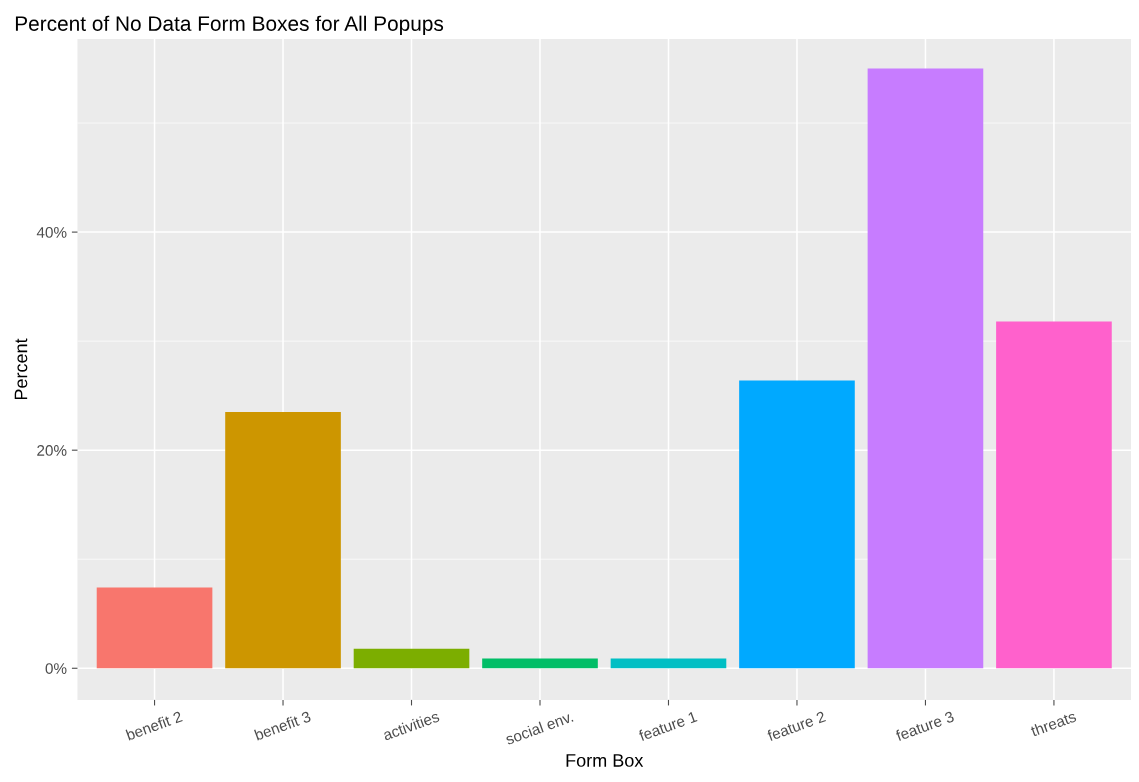 This screenshot has height=782, width=1139. What do you see at coordinates (154, 725) in the screenshot?
I see `x-tick-label: benefit 2` at bounding box center [154, 725].